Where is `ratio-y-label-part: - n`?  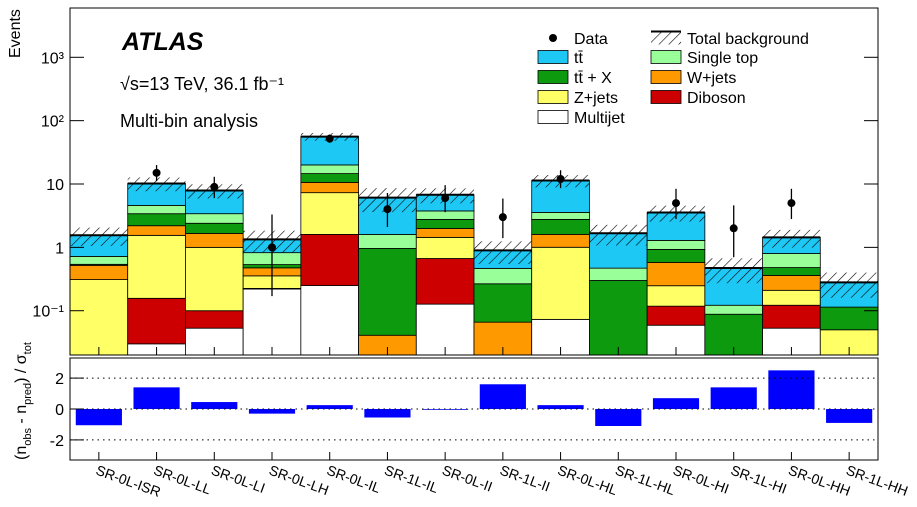
ratio-y-label-part: - n is located at coordinates (21, 416).